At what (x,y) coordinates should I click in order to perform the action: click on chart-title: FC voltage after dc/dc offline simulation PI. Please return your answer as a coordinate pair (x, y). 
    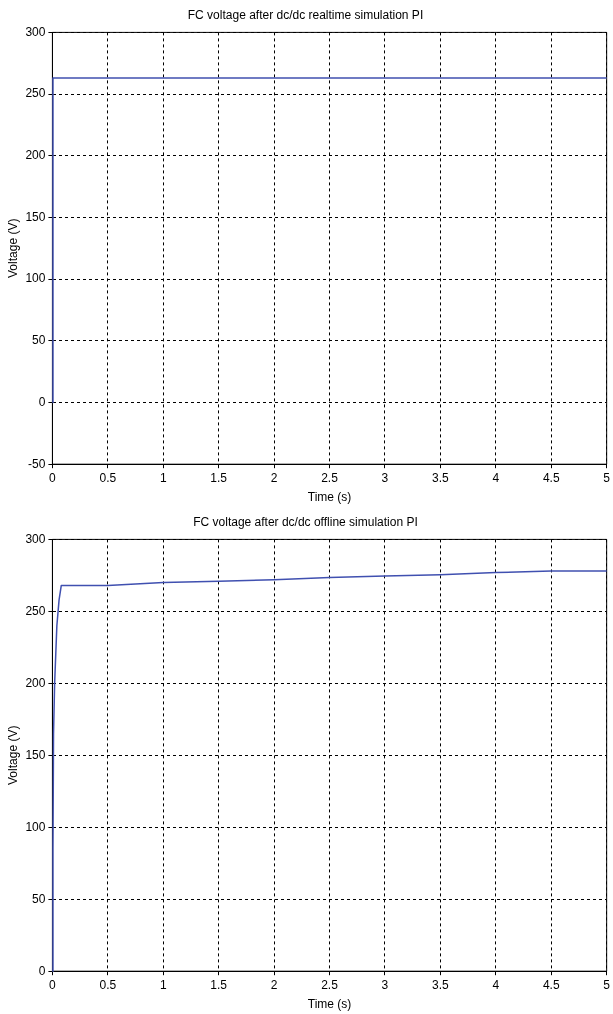
    Looking at the image, I should click on (305, 521).